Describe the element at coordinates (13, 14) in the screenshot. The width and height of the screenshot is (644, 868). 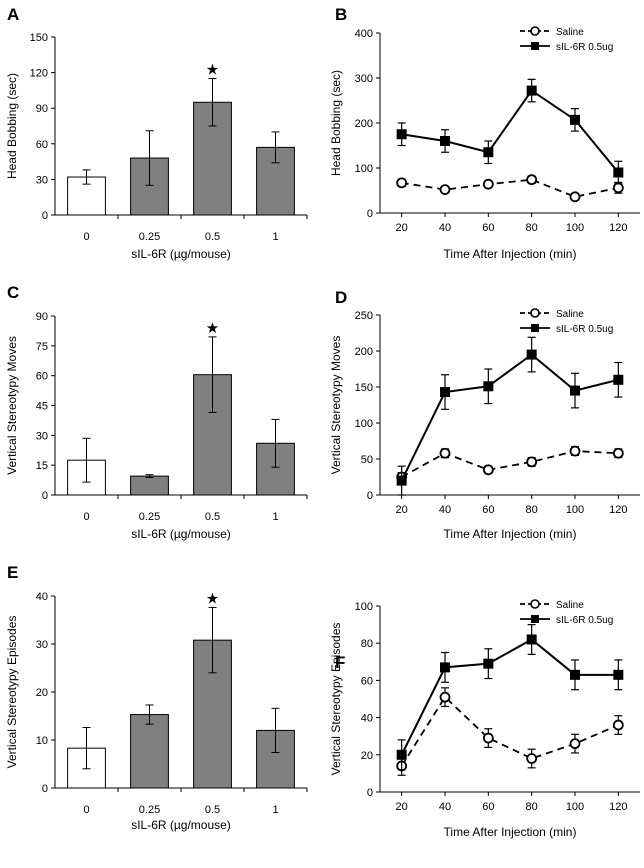
I see `panel-label: A` at that location.